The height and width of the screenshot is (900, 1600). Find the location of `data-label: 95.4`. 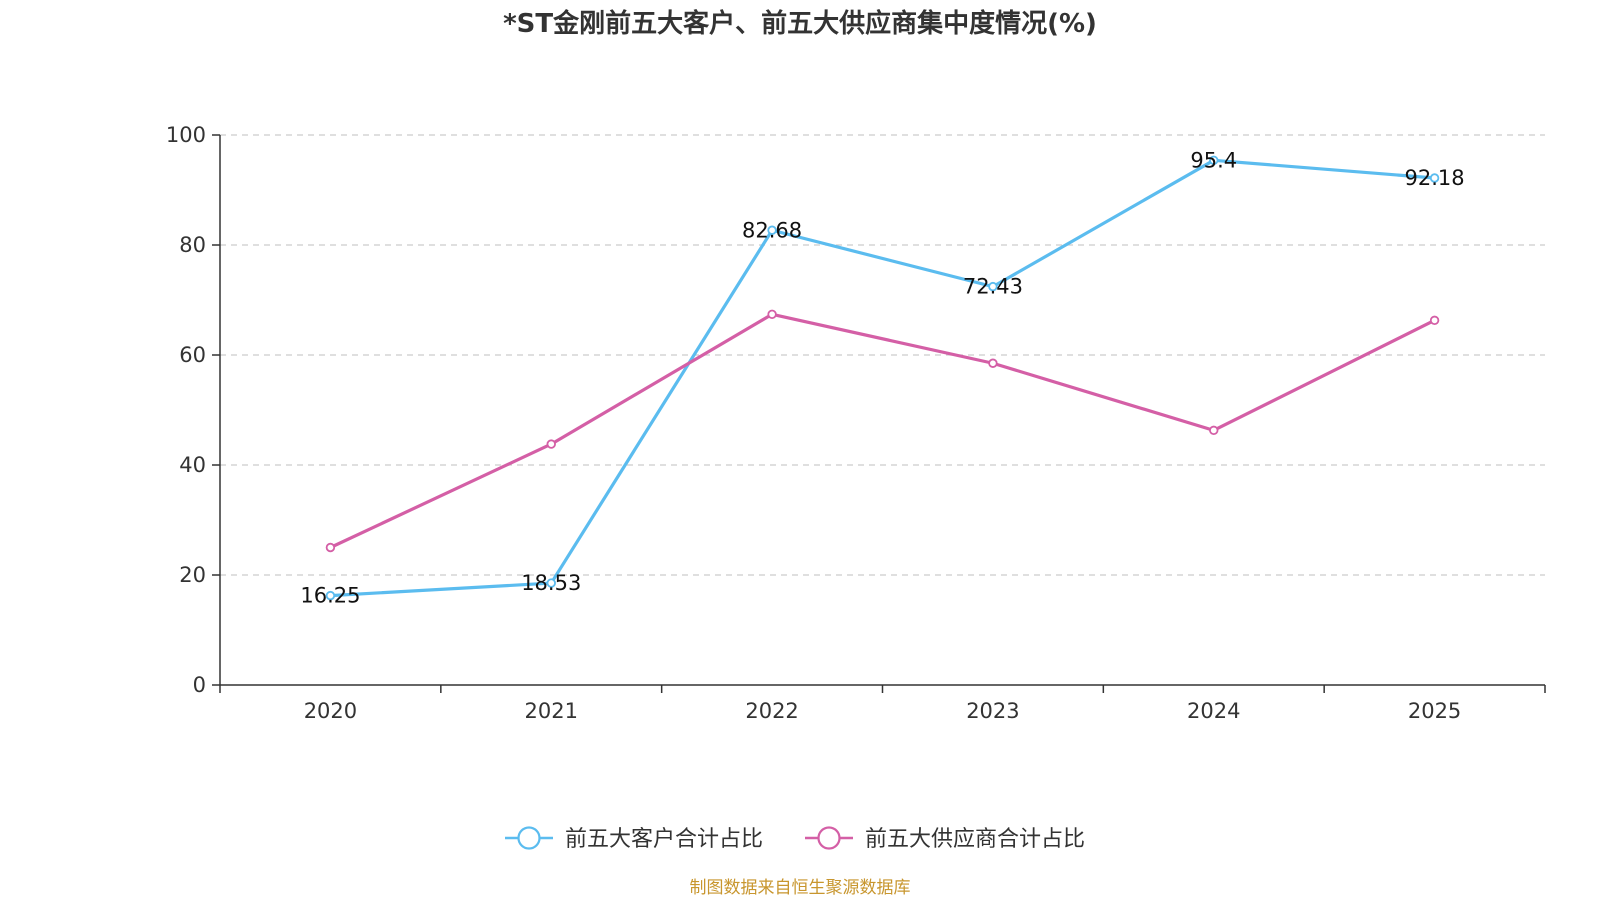

data-label: 95.4 is located at coordinates (1213, 160).